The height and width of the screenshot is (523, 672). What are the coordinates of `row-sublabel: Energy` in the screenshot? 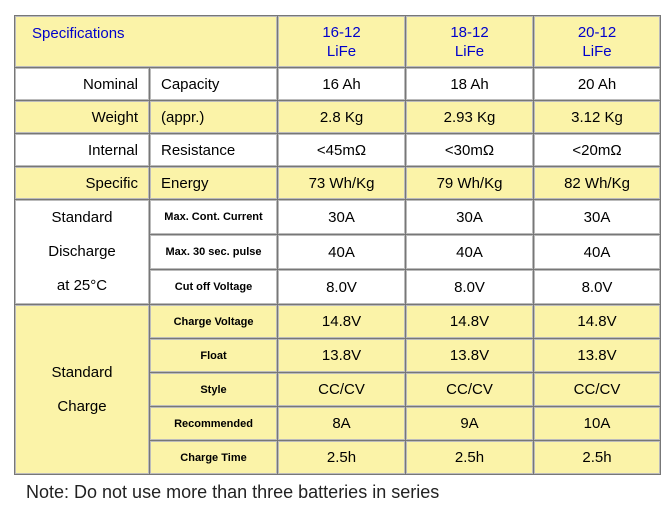 It's located at (213, 183).